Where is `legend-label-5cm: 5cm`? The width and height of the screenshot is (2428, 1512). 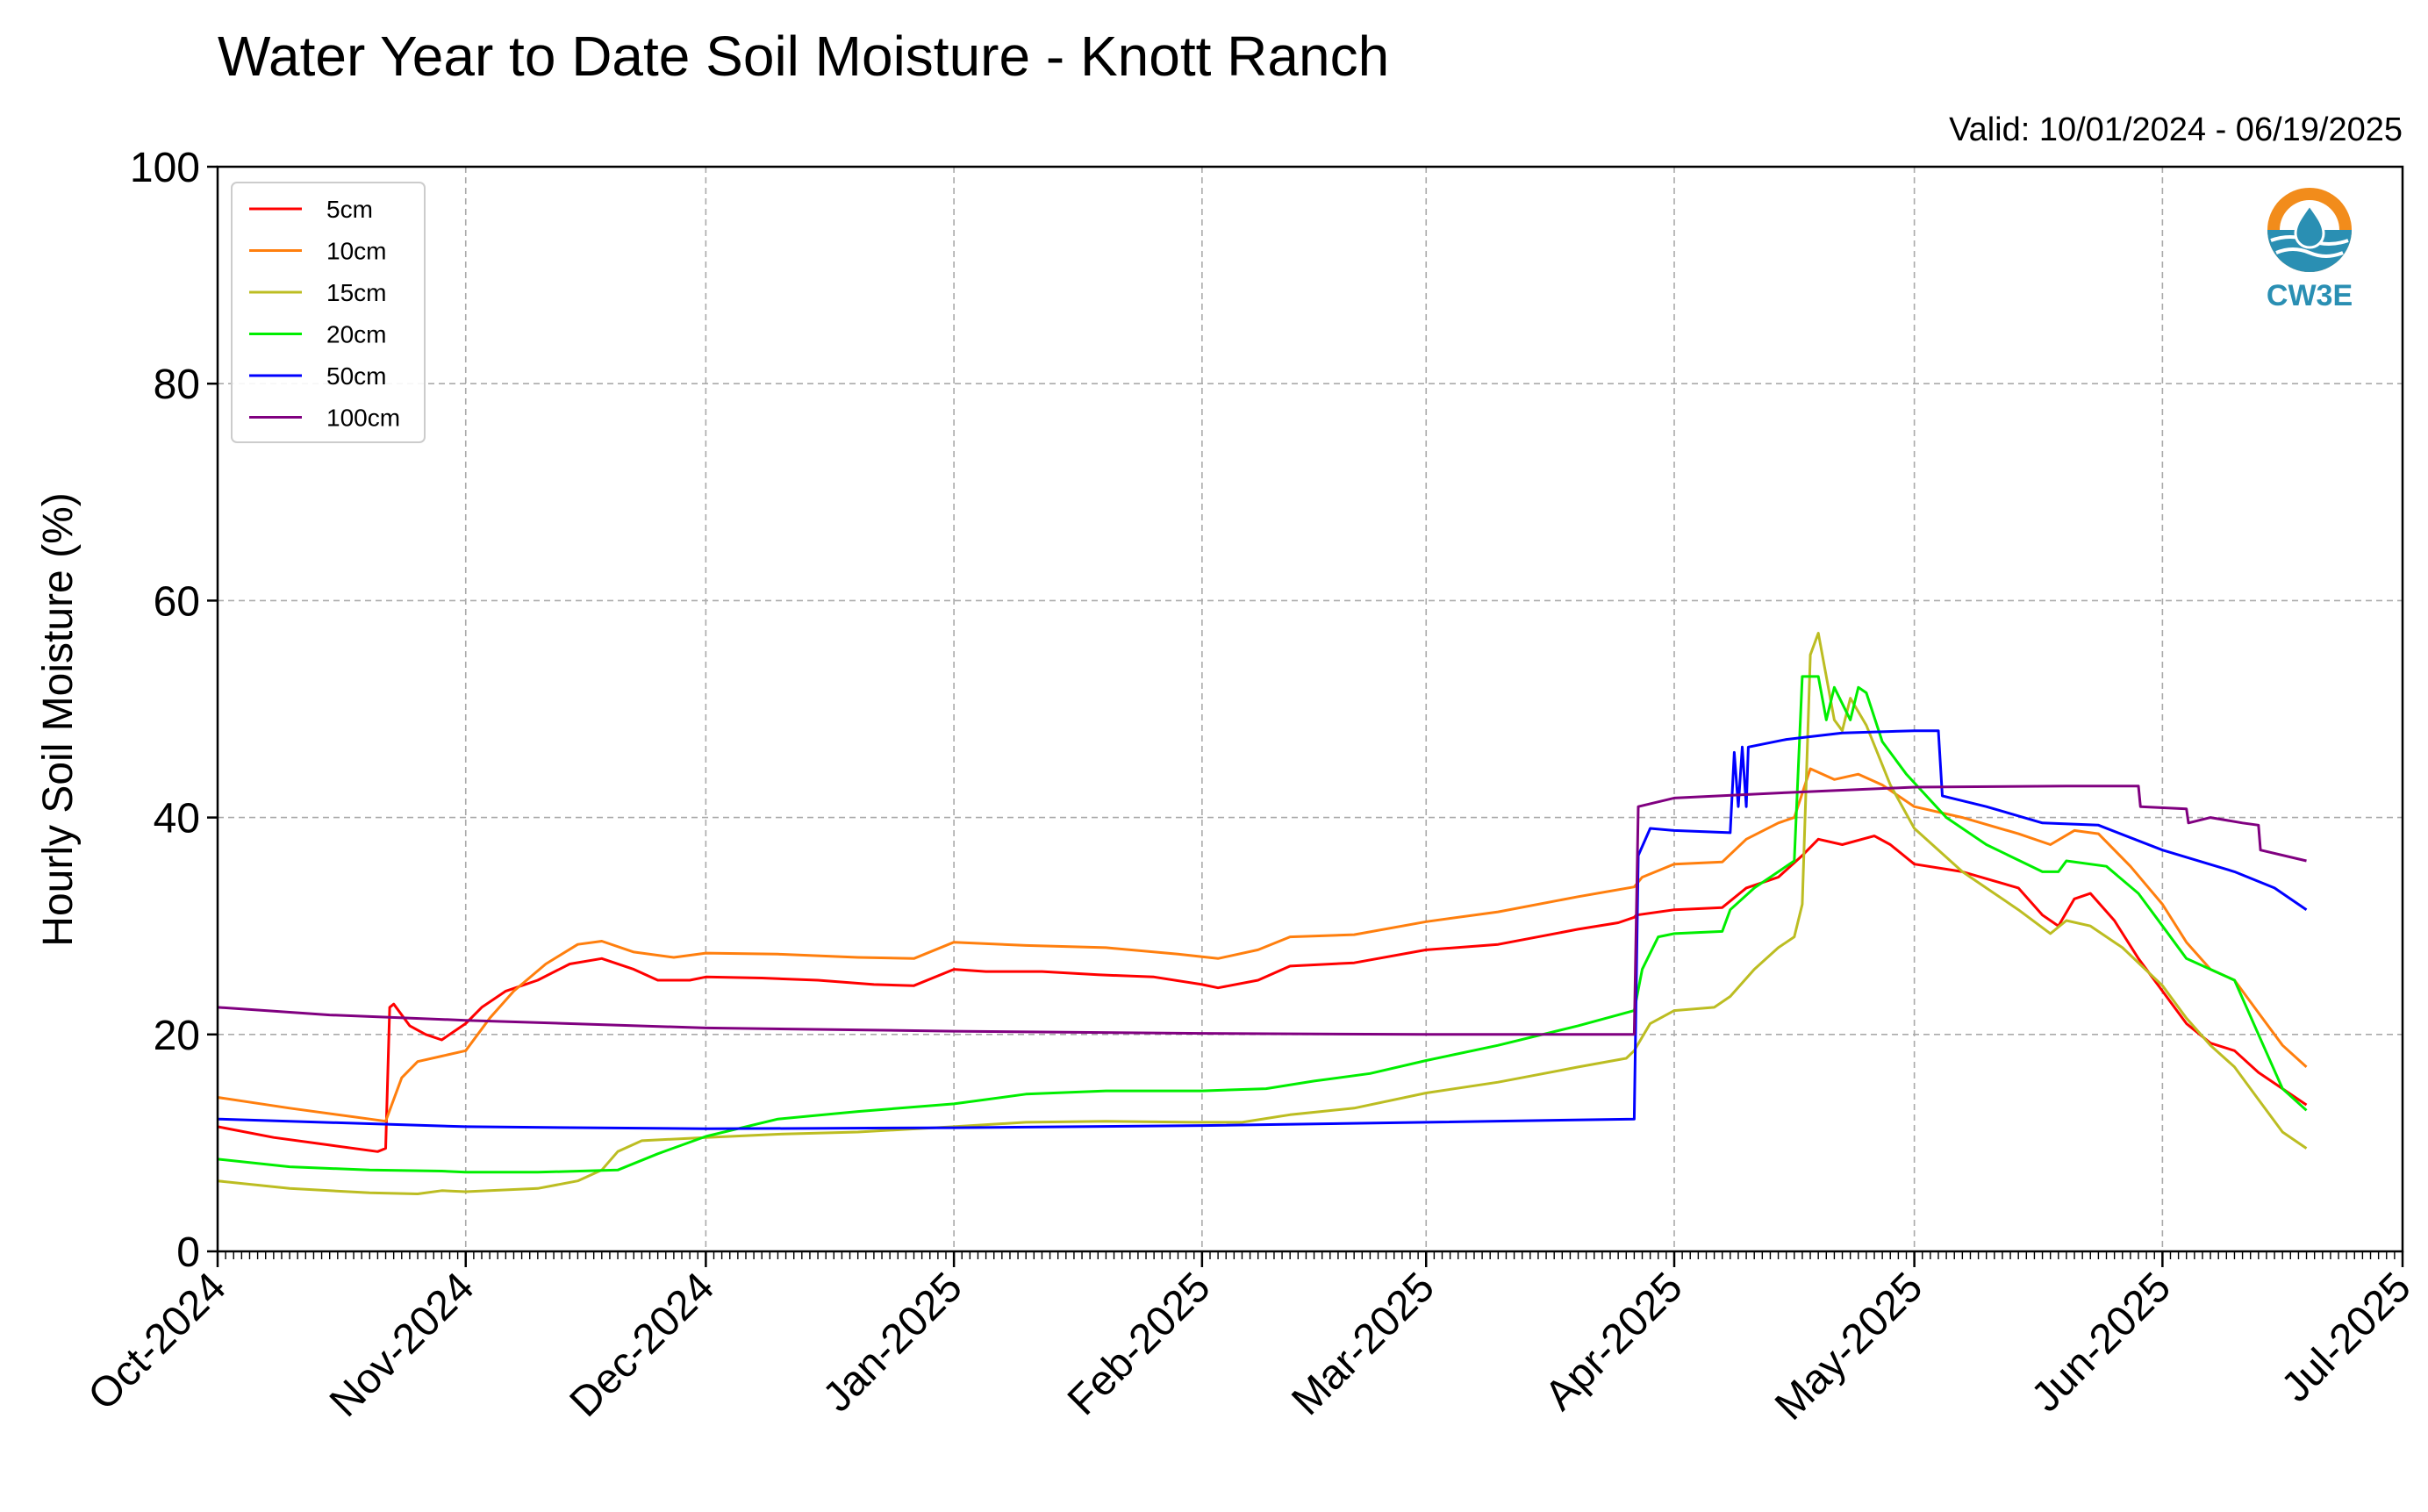
legend-label-5cm: 5cm is located at coordinates (349, 209).